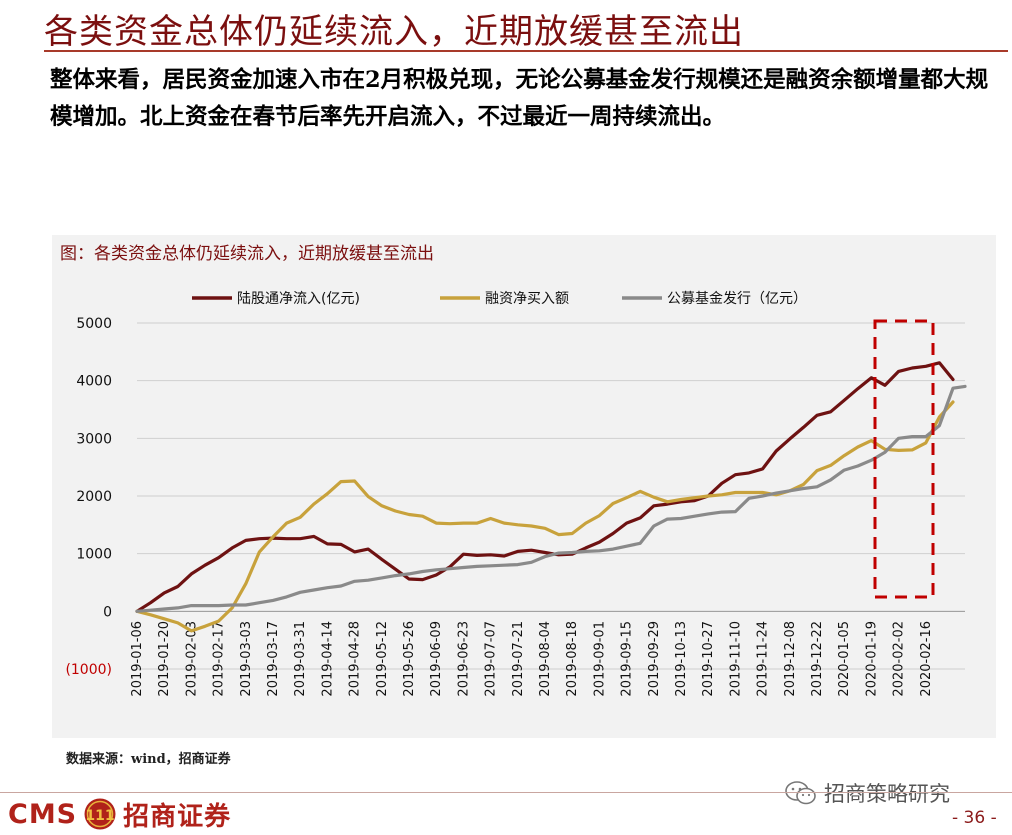  Describe the element at coordinates (654, 659) in the screenshot. I see `x-tick-label: 2019-09-29` at that location.